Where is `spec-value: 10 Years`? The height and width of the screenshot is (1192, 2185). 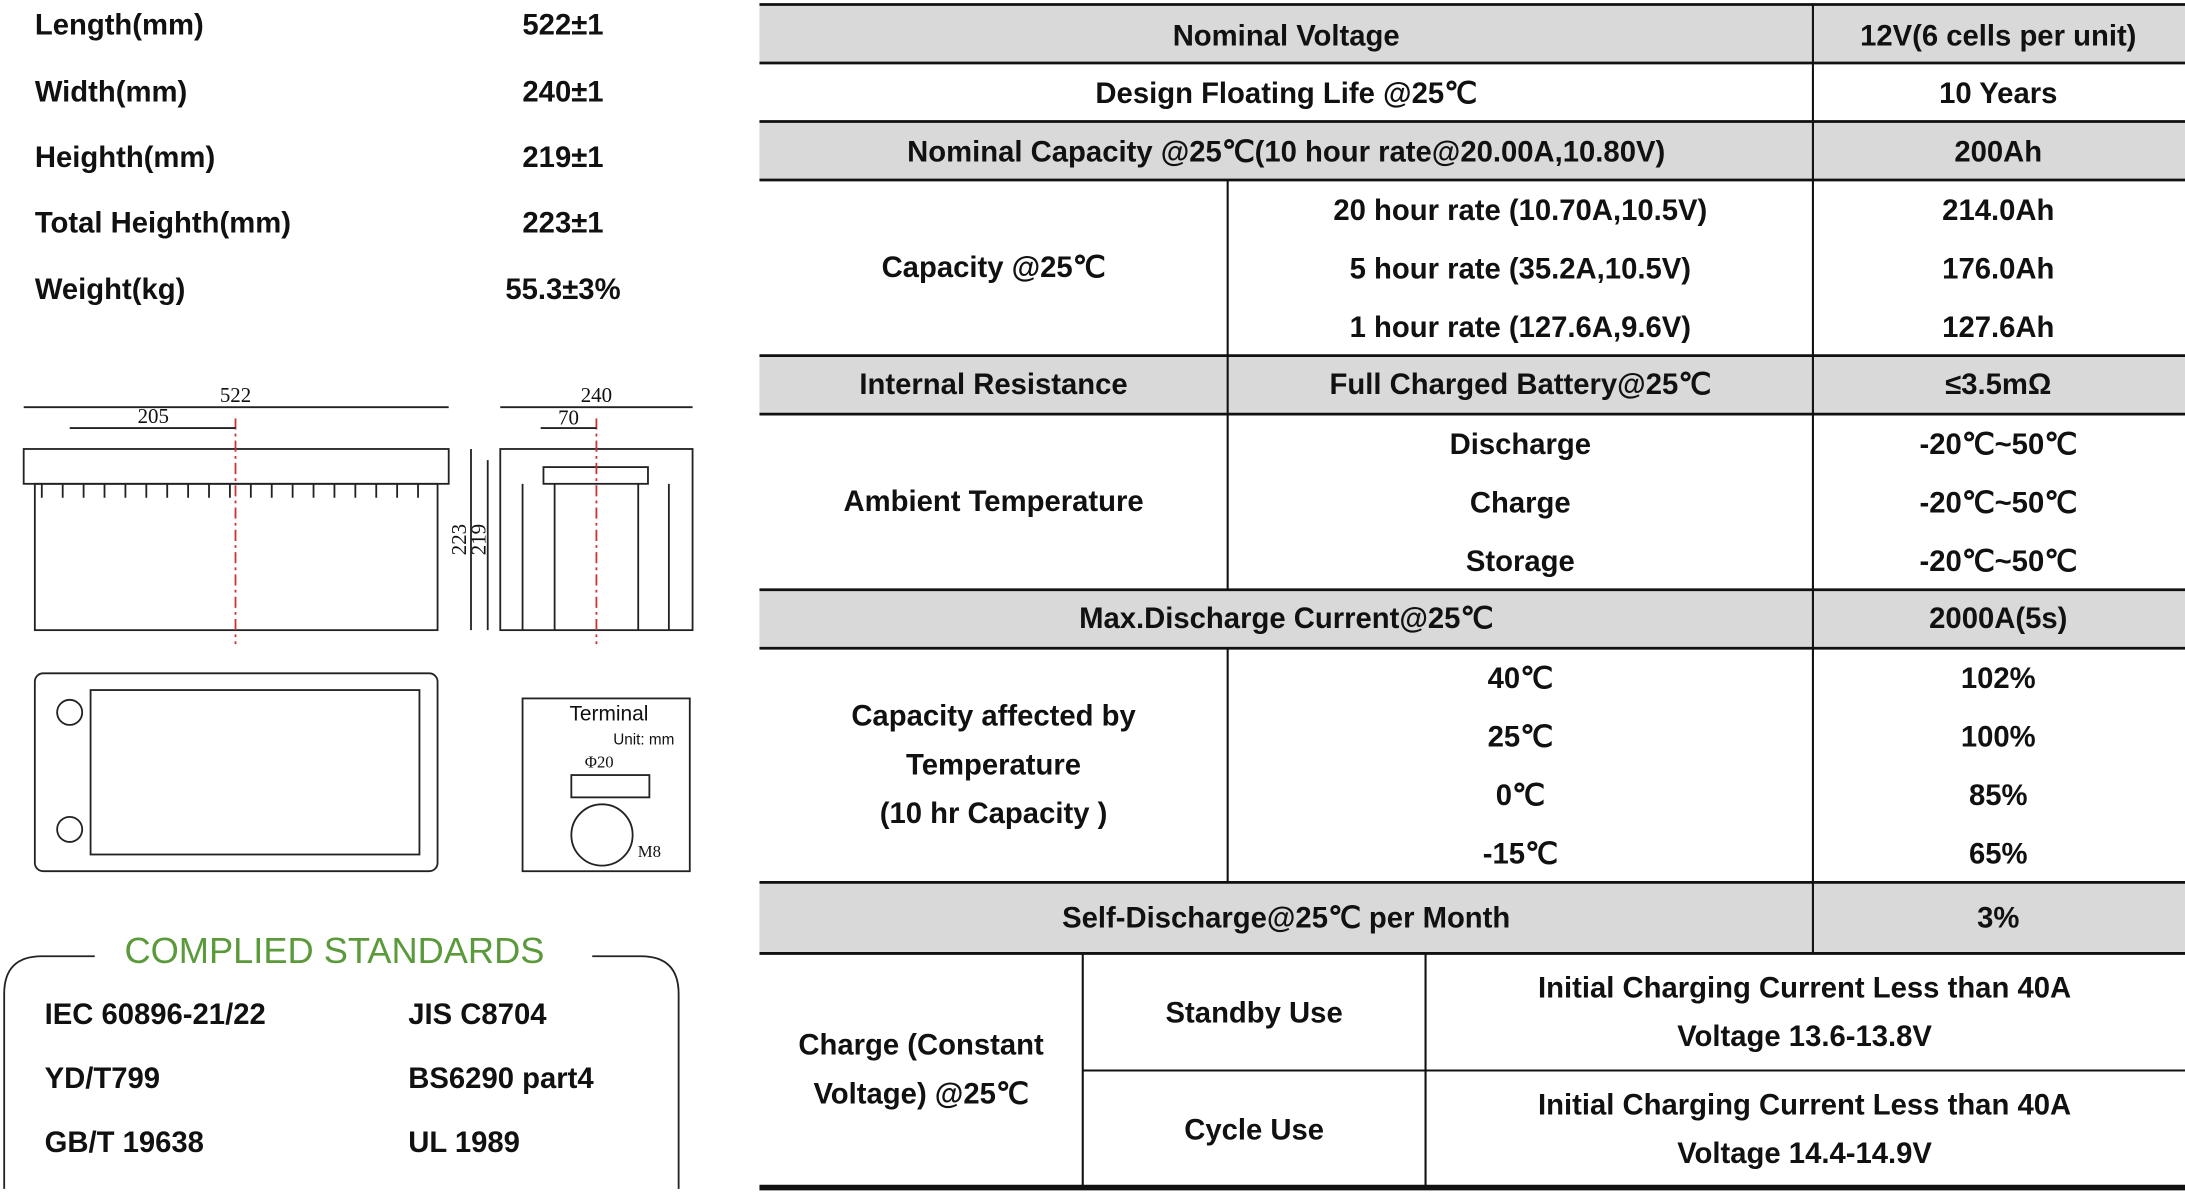
spec-value: 10 Years is located at coordinates (1998, 94).